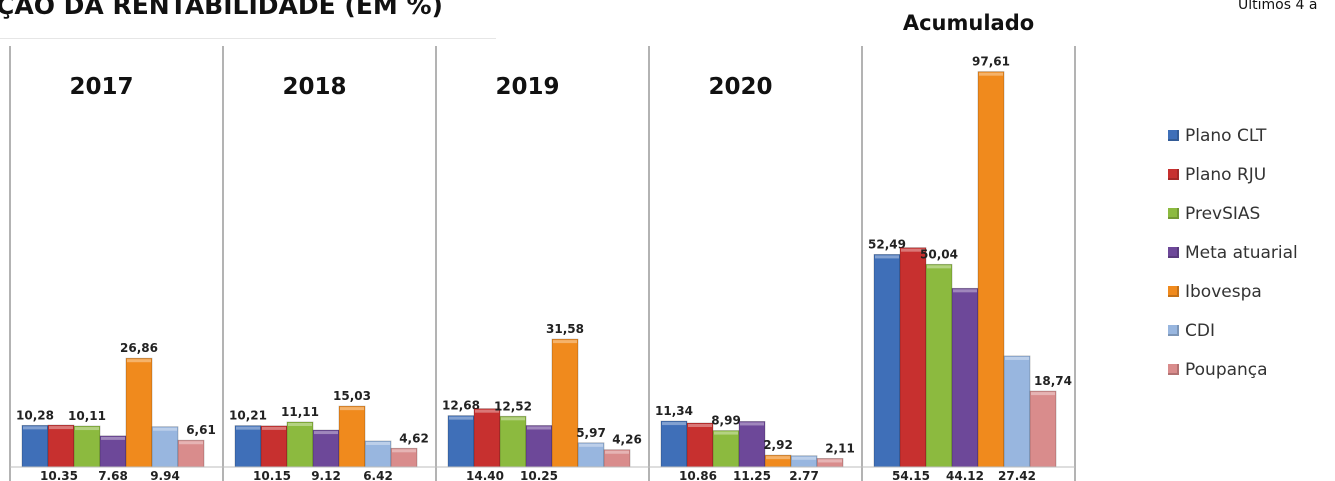  I want to click on data-label: 2.77, so click(804, 475).